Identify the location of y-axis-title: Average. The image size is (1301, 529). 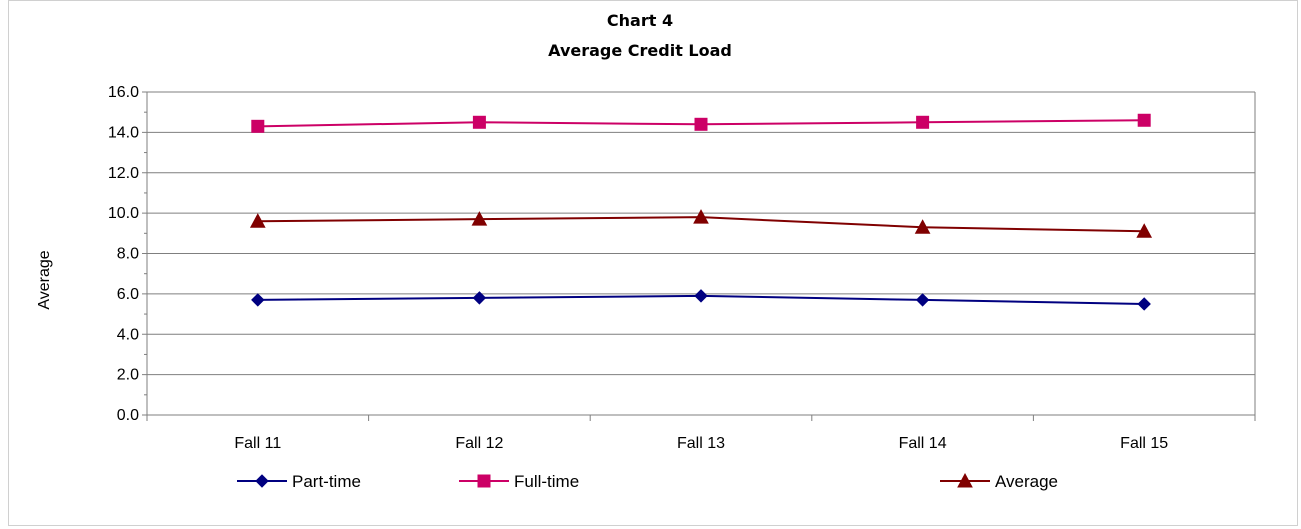
(44, 279).